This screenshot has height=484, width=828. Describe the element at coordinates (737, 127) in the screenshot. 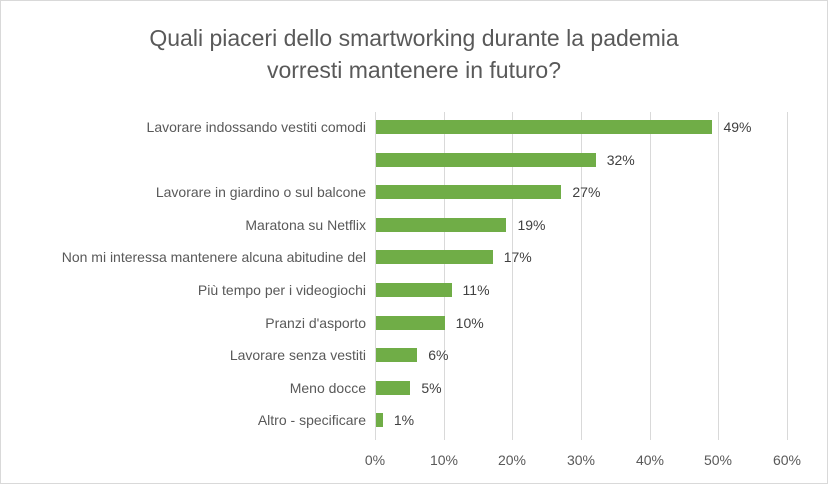

I see `value-label: 49%` at that location.